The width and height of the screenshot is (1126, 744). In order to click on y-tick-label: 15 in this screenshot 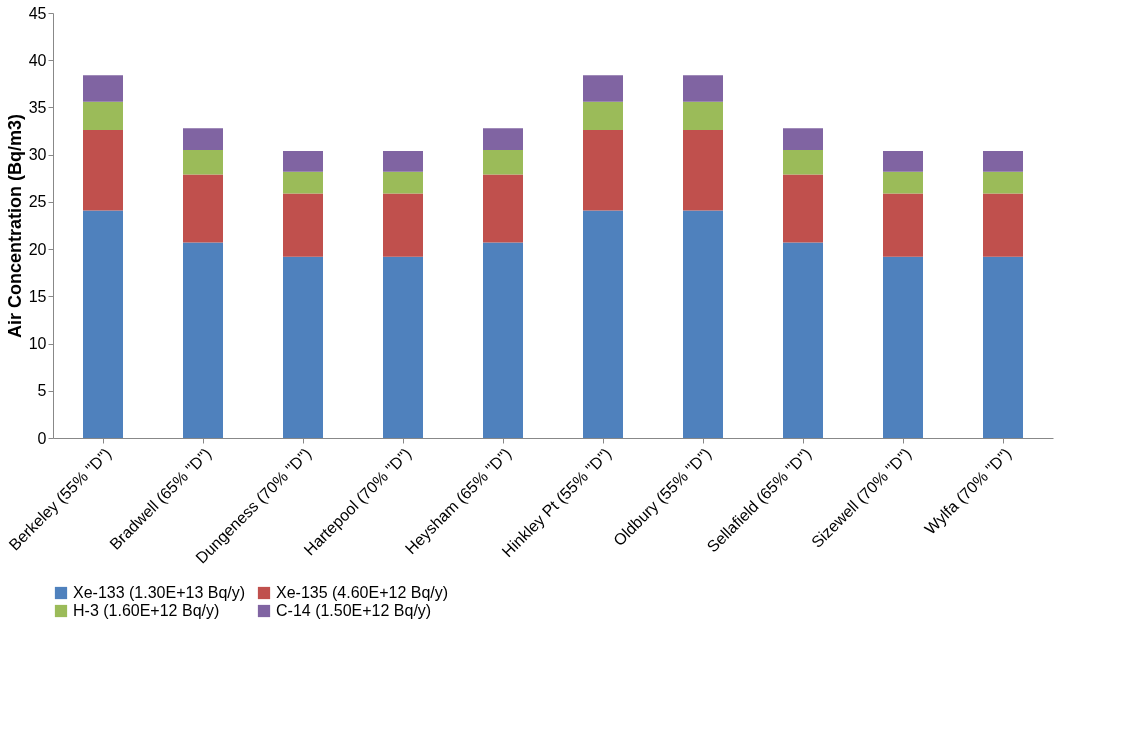, I will do `click(37, 296)`.